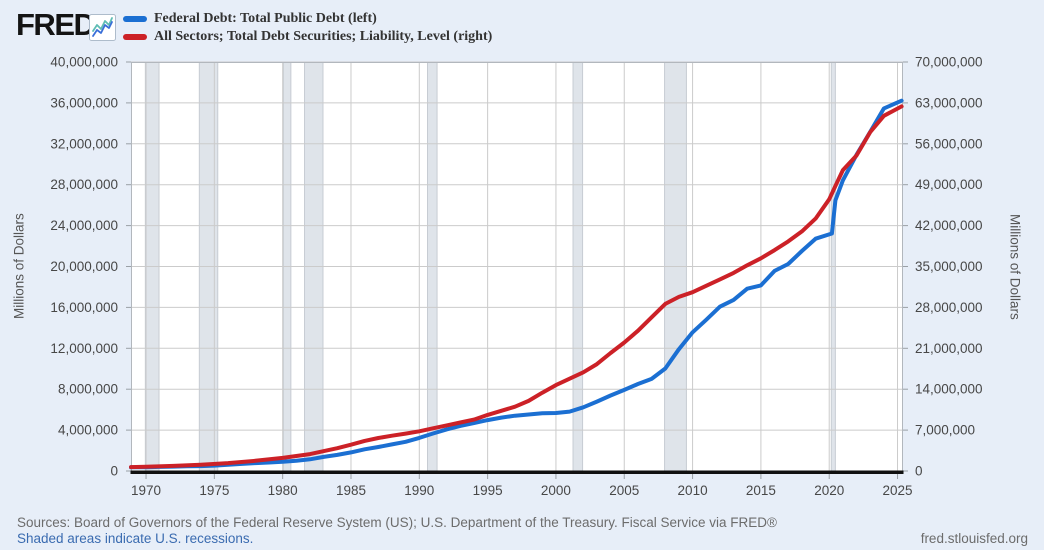 The image size is (1044, 550). I want to click on x-axis-line, so click(517, 472).